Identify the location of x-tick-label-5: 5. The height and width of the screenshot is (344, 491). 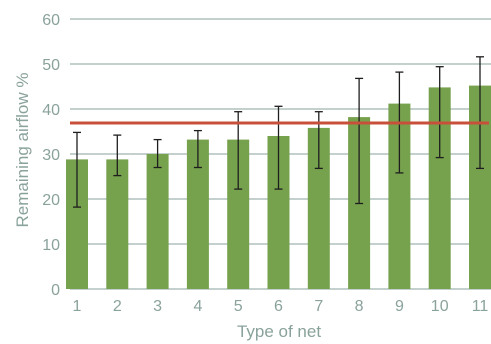
(238, 306).